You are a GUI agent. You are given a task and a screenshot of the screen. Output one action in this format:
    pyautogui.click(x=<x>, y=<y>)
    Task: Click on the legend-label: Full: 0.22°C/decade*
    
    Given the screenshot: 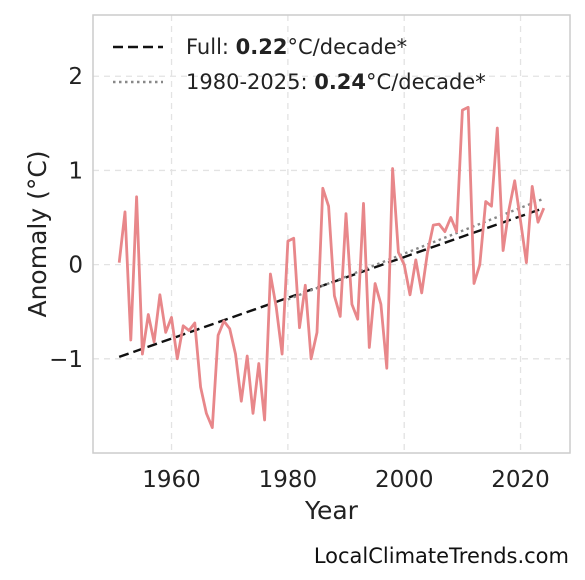 What is the action you would take?
    pyautogui.click(x=296, y=47)
    